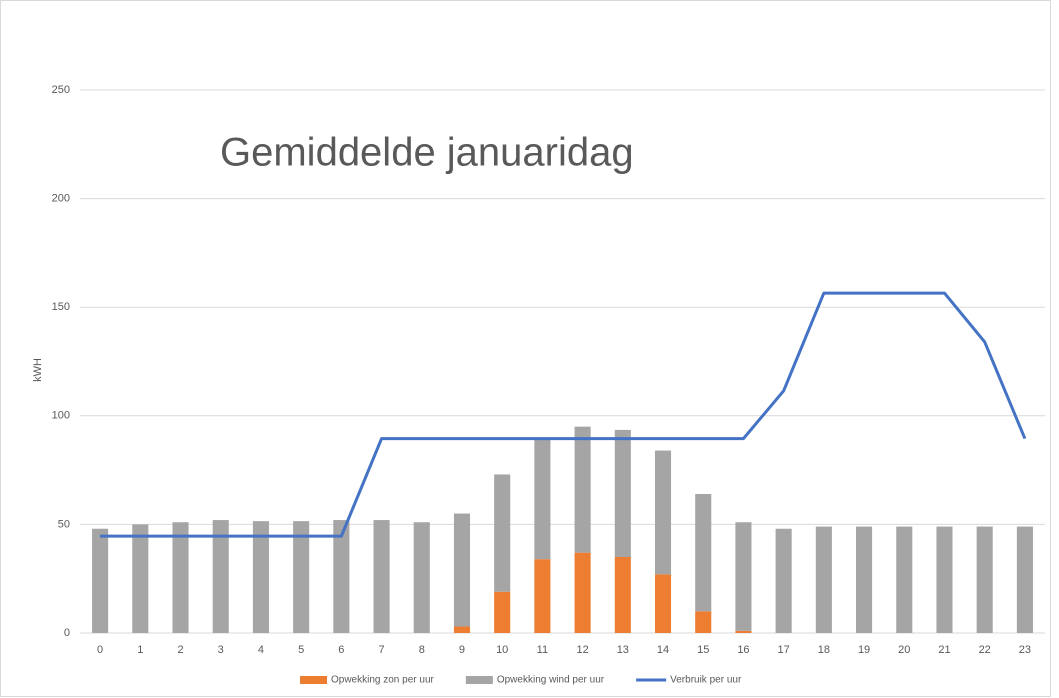 The image size is (1059, 698). Describe the element at coordinates (61, 90) in the screenshot. I see `y-tick-label: 250` at that location.